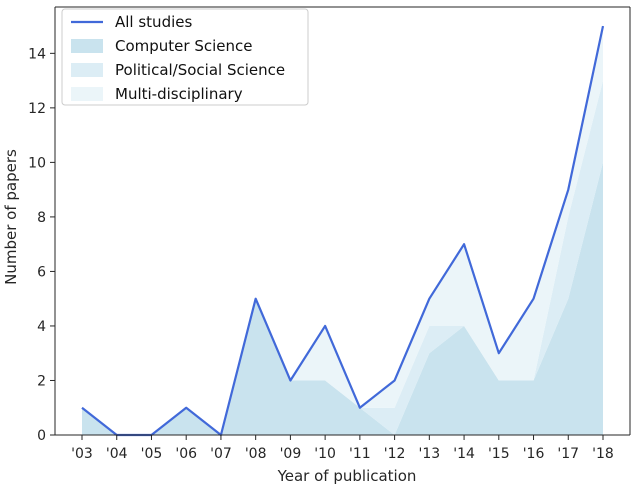 This screenshot has height=486, width=640. I want to click on x-tick-label: '18, so click(603, 454).